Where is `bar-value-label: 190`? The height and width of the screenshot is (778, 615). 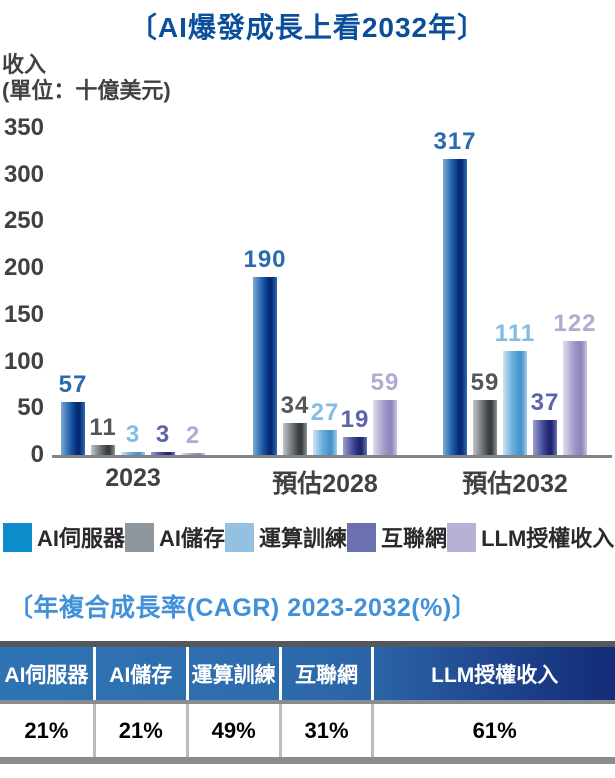
bar-value-label: 190 is located at coordinates (265, 259).